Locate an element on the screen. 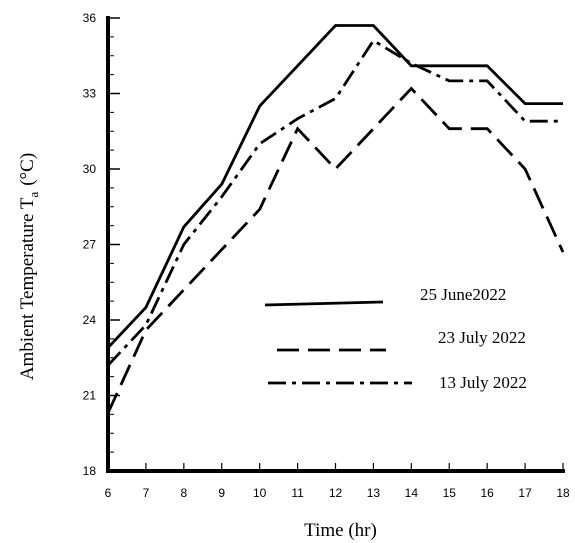  y-tick-label: 33 is located at coordinates (90, 94).